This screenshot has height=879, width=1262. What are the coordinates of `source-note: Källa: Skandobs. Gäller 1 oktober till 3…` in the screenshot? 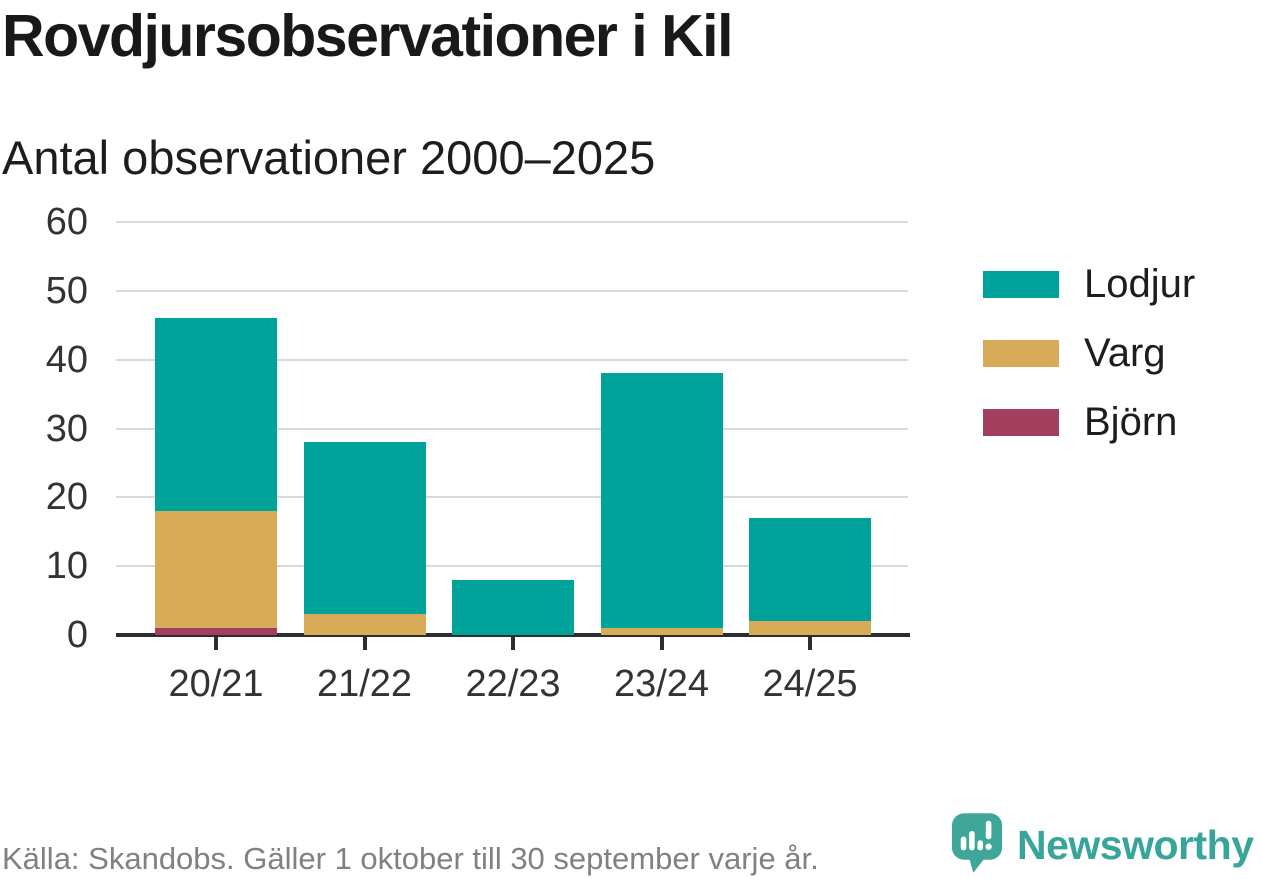 It's located at (410, 858).